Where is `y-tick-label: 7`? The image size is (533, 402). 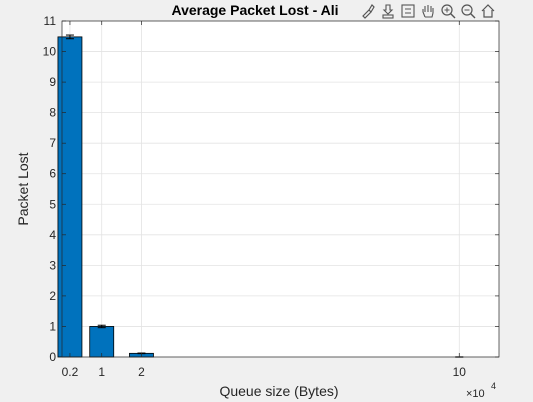
y-tick-label: 7 is located at coordinates (52, 143).